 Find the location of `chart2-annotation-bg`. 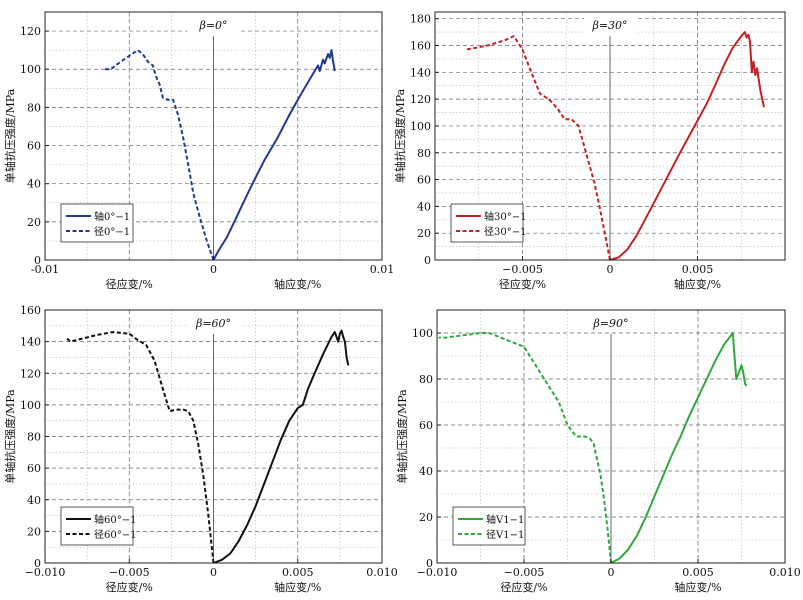

chart2-annotation-bg is located at coordinates (610, 25).